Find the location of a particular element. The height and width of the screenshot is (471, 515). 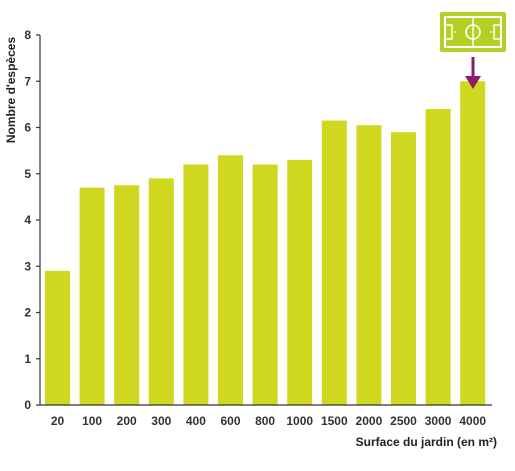

y-axis-title: Nombre d'espèces is located at coordinates (11, 90).